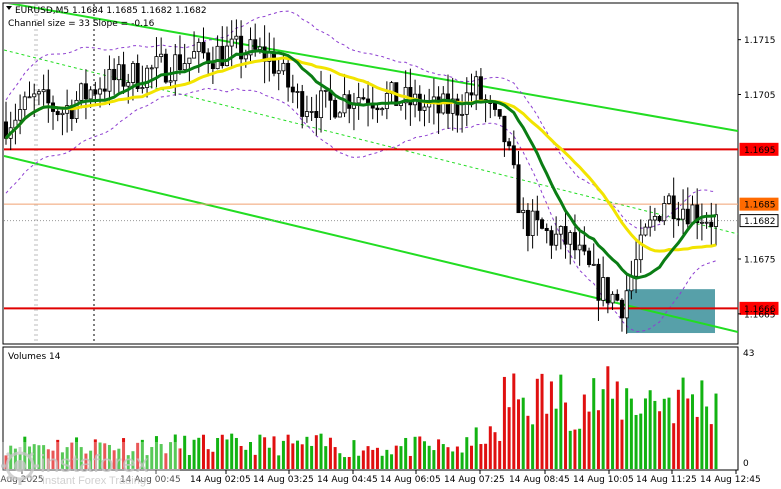 The width and height of the screenshot is (781, 489). What do you see at coordinates (9, 8) in the screenshot?
I see `collapse-arrow-icon` at bounding box center [9, 8].